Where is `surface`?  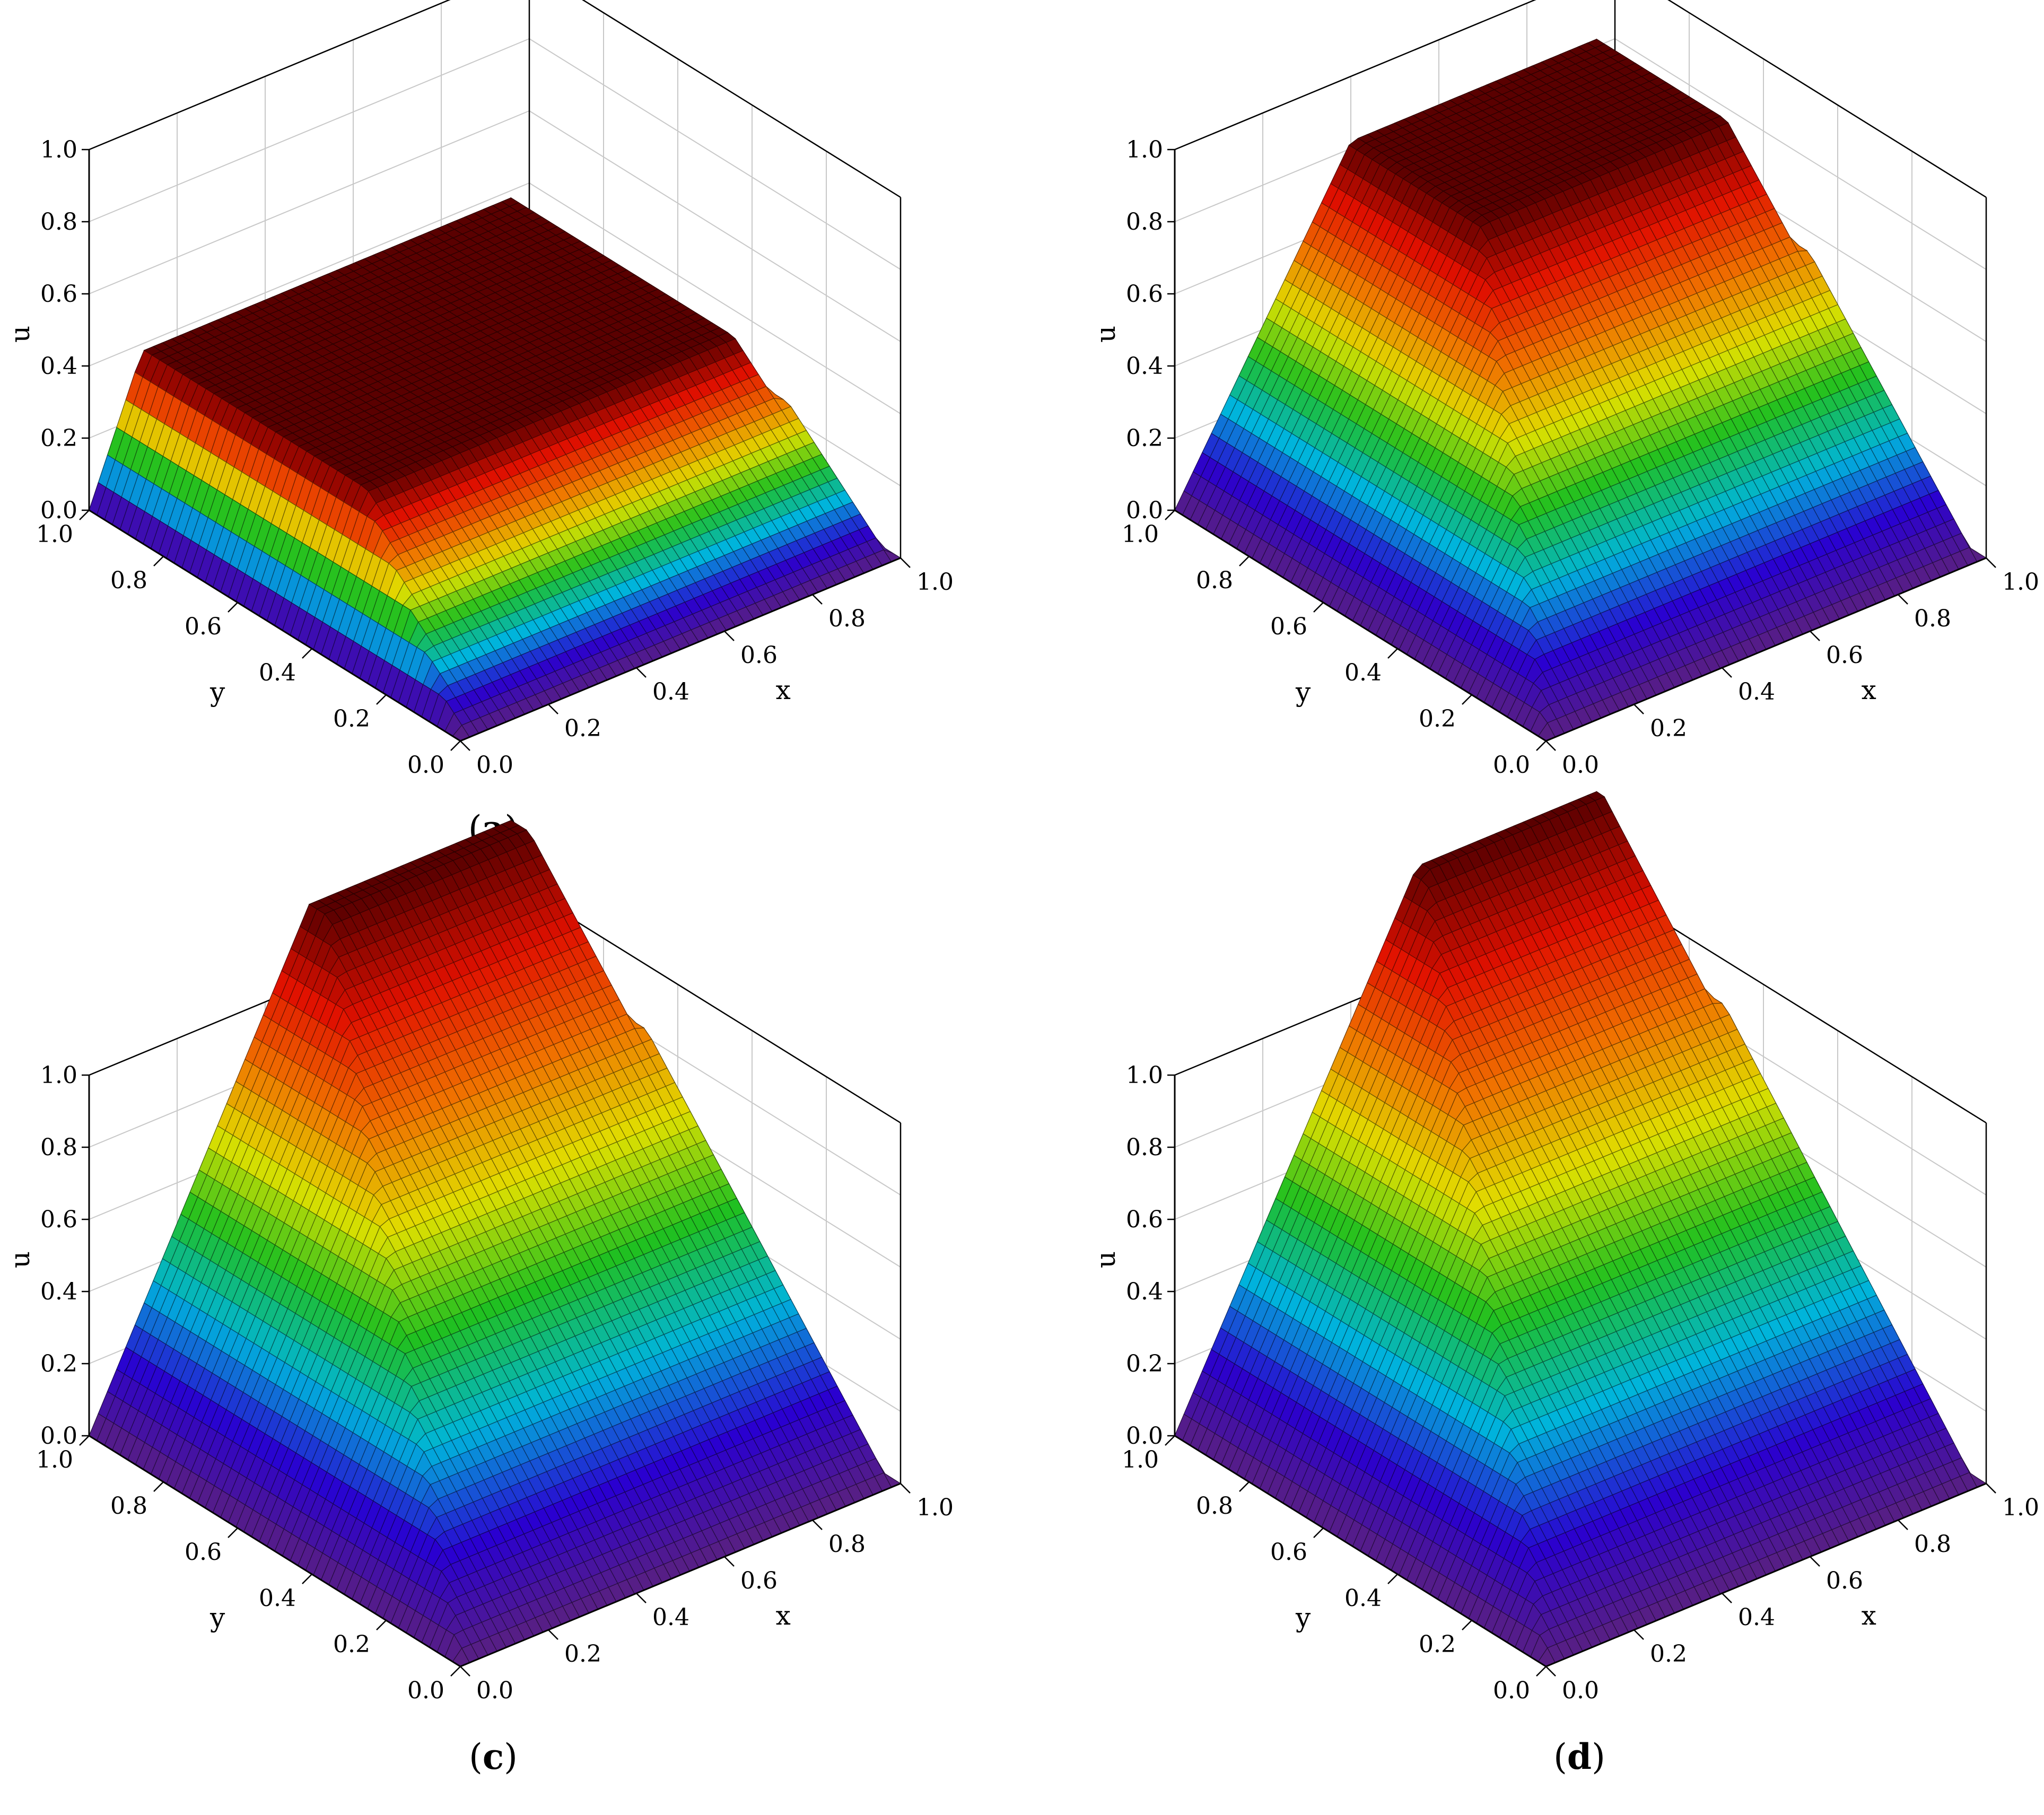
surface is located at coordinates (496, 469).